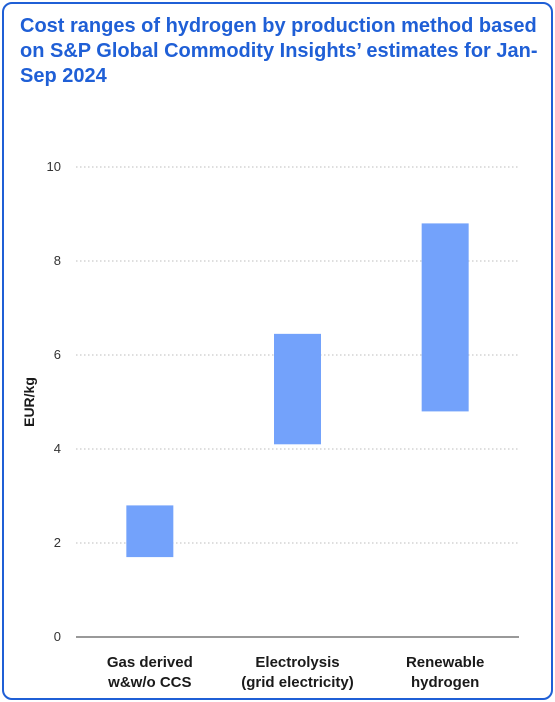 The image size is (555, 702). I want to click on x-category-label-line: Renewable, so click(445, 662).